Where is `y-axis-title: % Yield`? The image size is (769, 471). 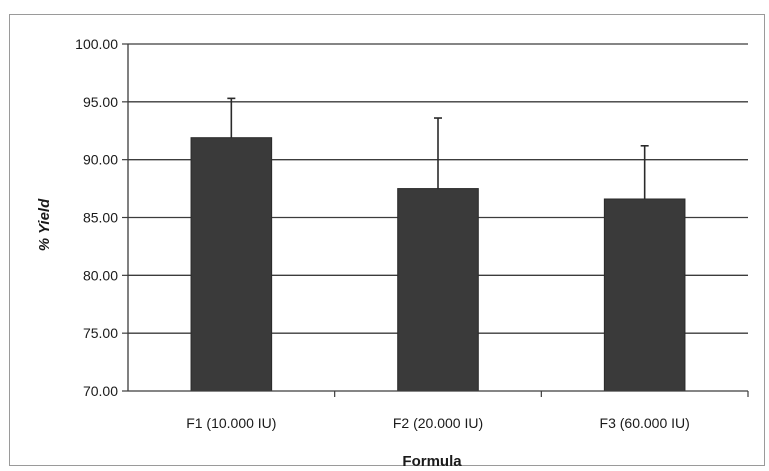 y-axis-title: % Yield is located at coordinates (44, 224).